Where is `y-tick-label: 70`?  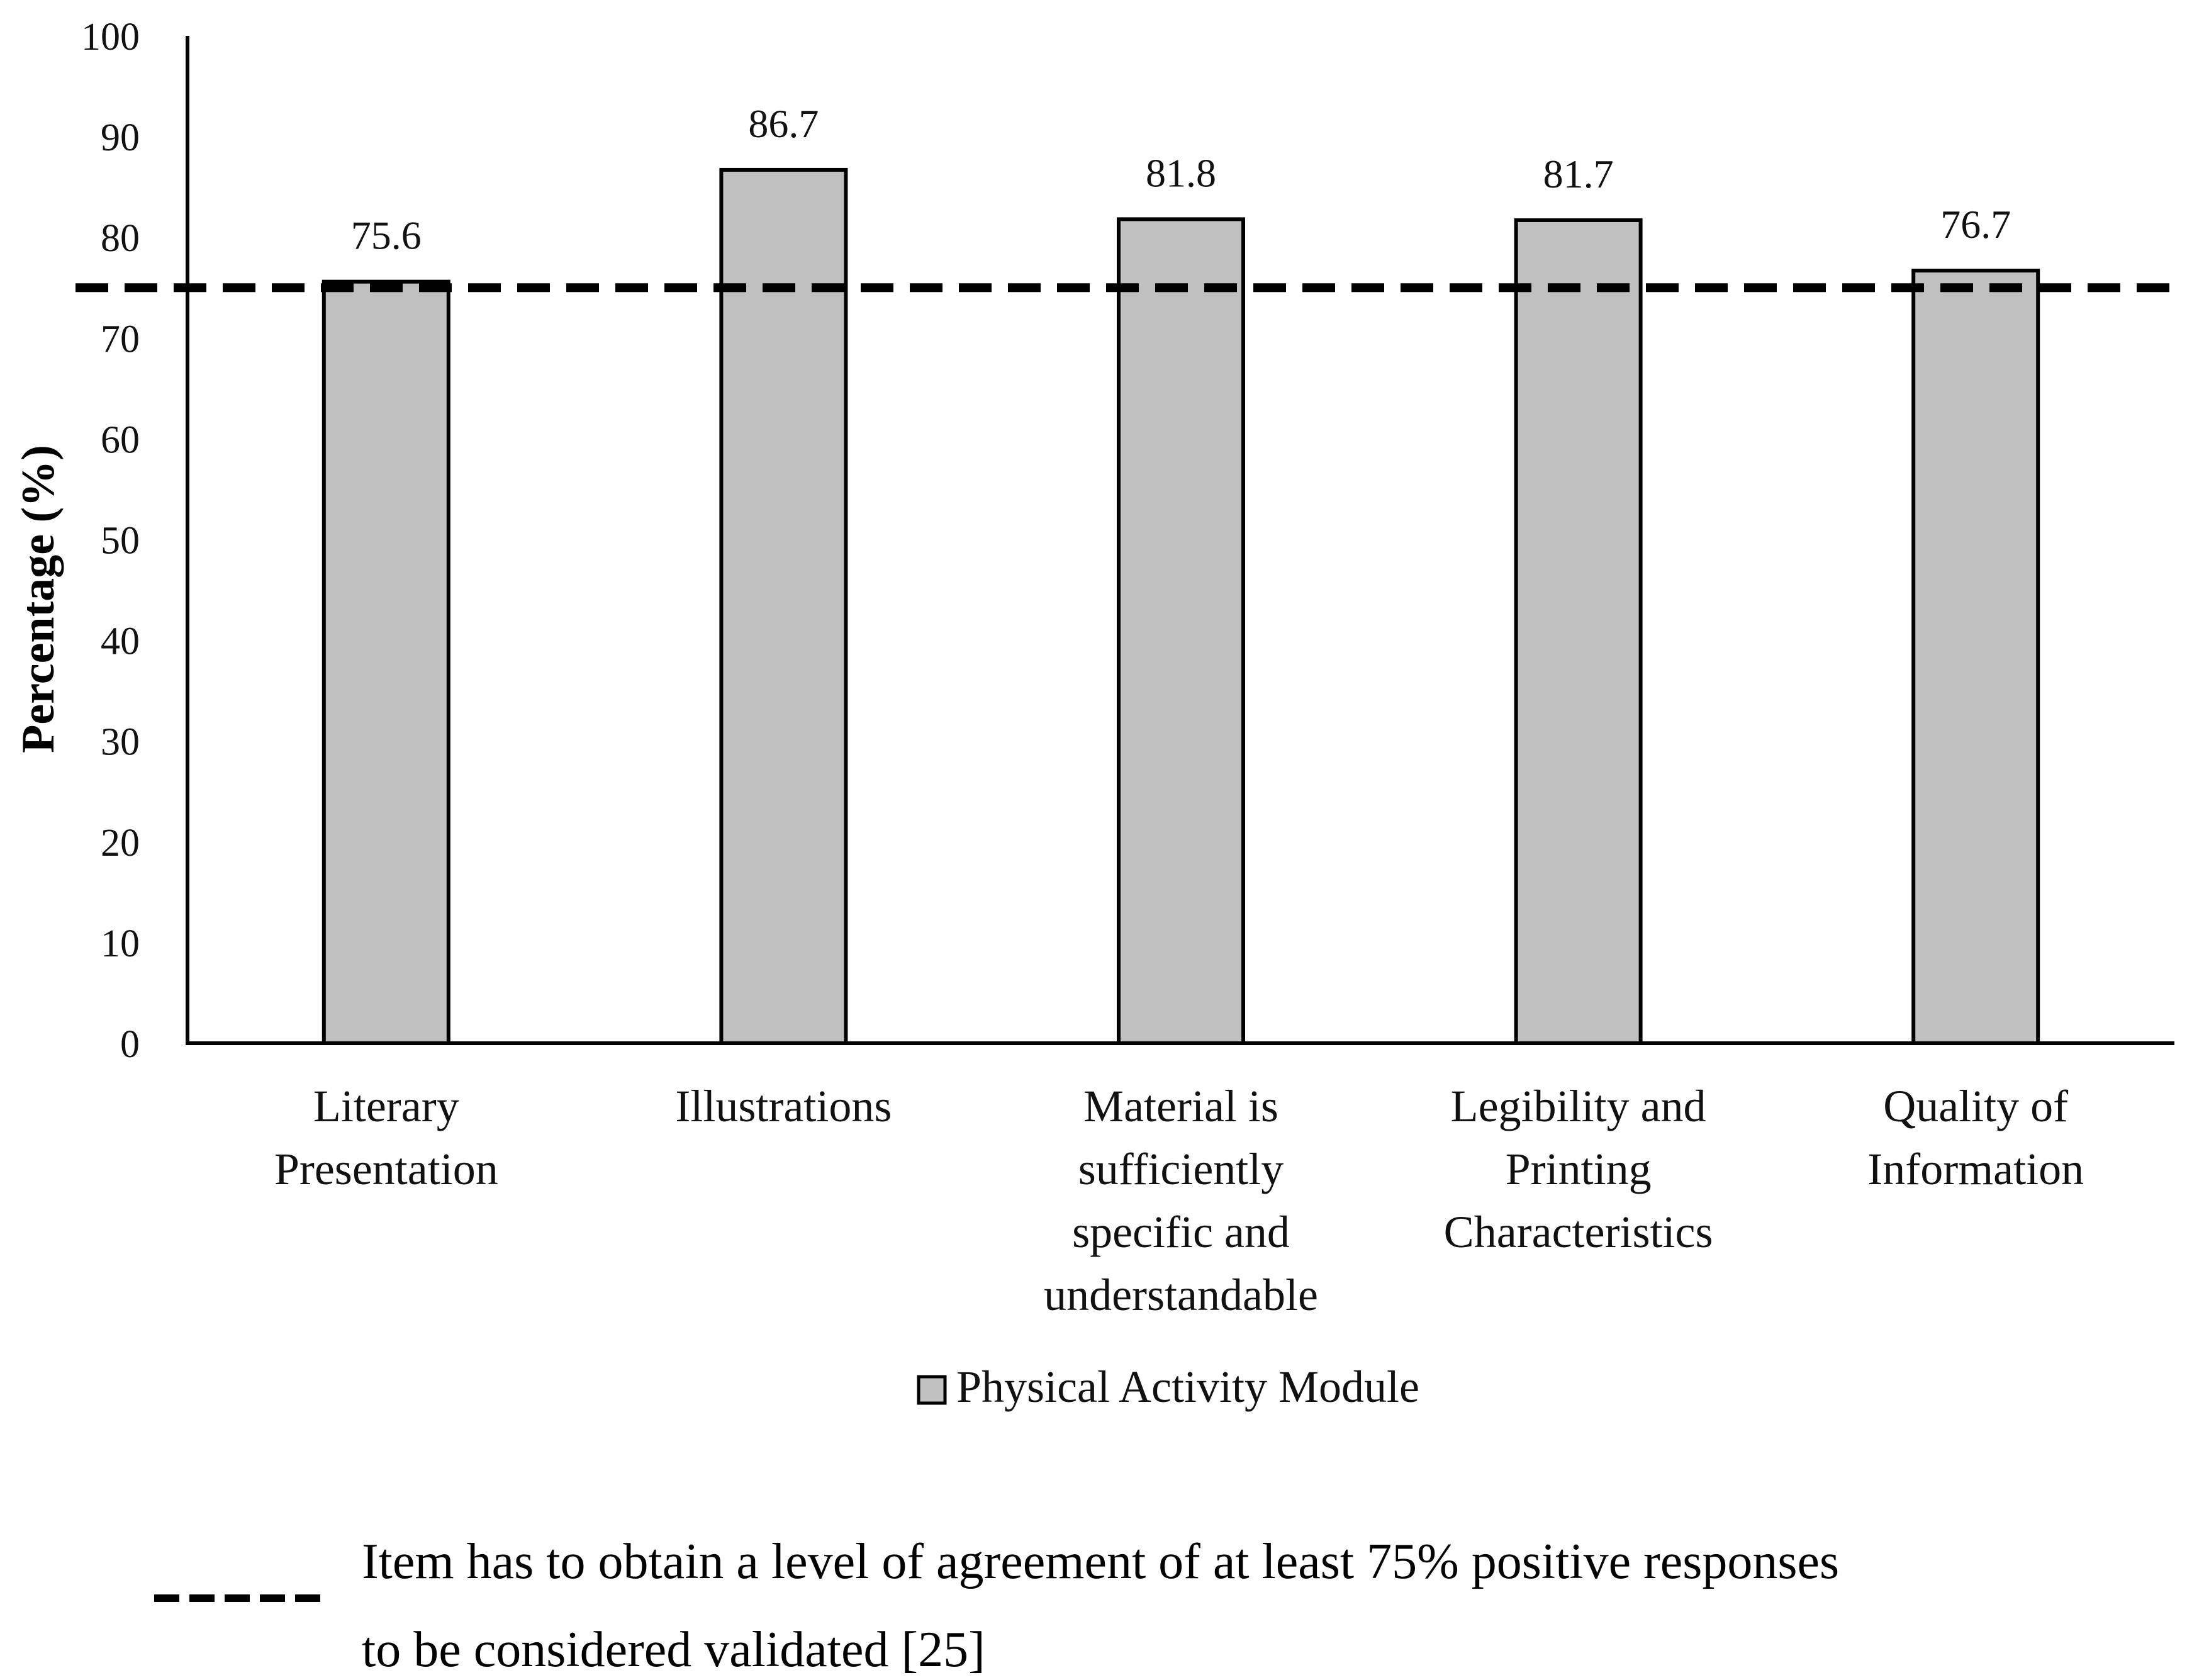
y-tick-label: 70 is located at coordinates (120, 339).